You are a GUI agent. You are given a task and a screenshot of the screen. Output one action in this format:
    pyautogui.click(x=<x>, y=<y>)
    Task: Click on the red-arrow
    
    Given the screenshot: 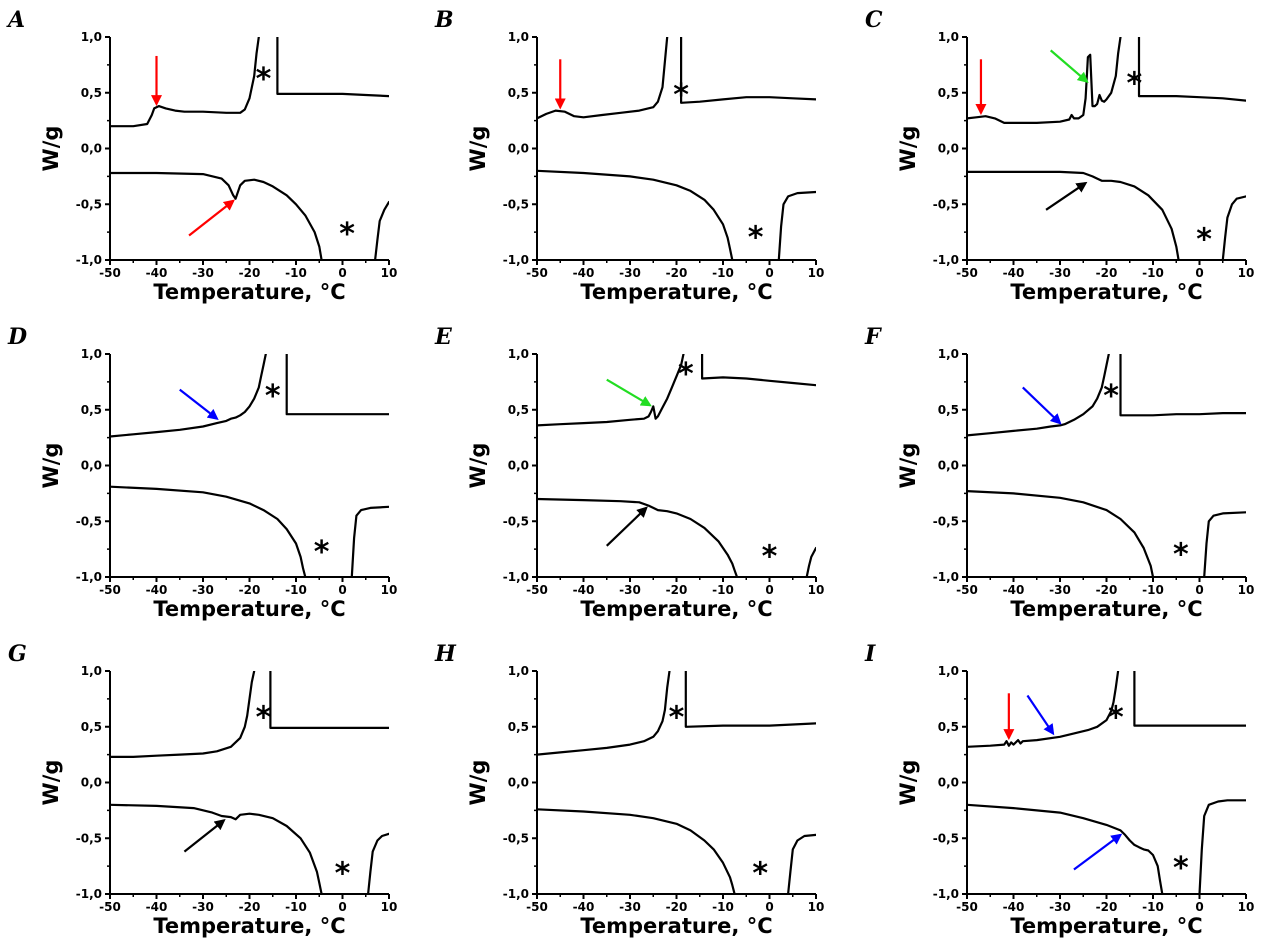 What is the action you would take?
    pyautogui.click(x=211, y=218)
    